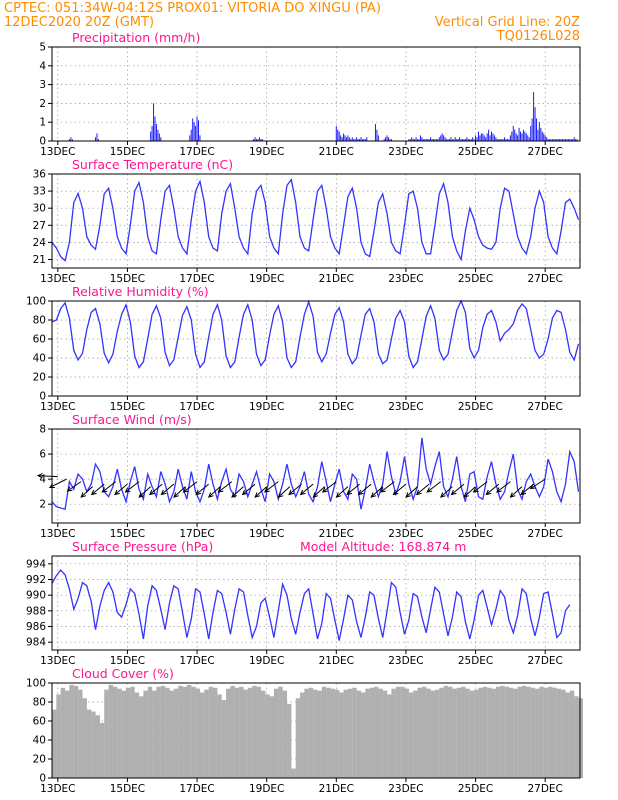 The image size is (618, 800). What do you see at coordinates (311, 605) in the screenshot?
I see `series-line` at bounding box center [311, 605].